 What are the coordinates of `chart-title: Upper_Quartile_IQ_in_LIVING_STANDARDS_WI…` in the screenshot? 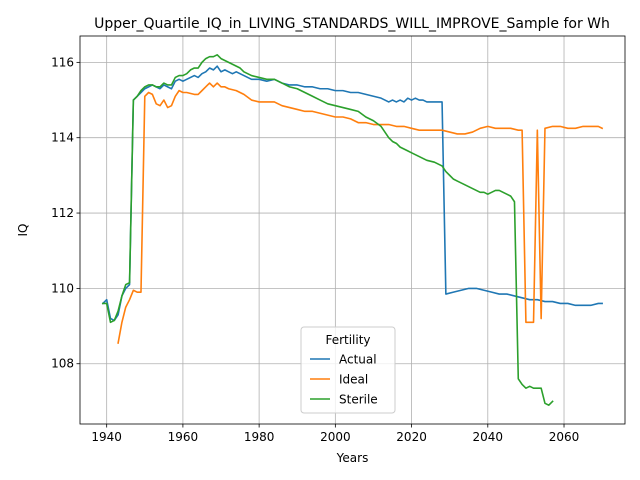 It's located at (352, 24).